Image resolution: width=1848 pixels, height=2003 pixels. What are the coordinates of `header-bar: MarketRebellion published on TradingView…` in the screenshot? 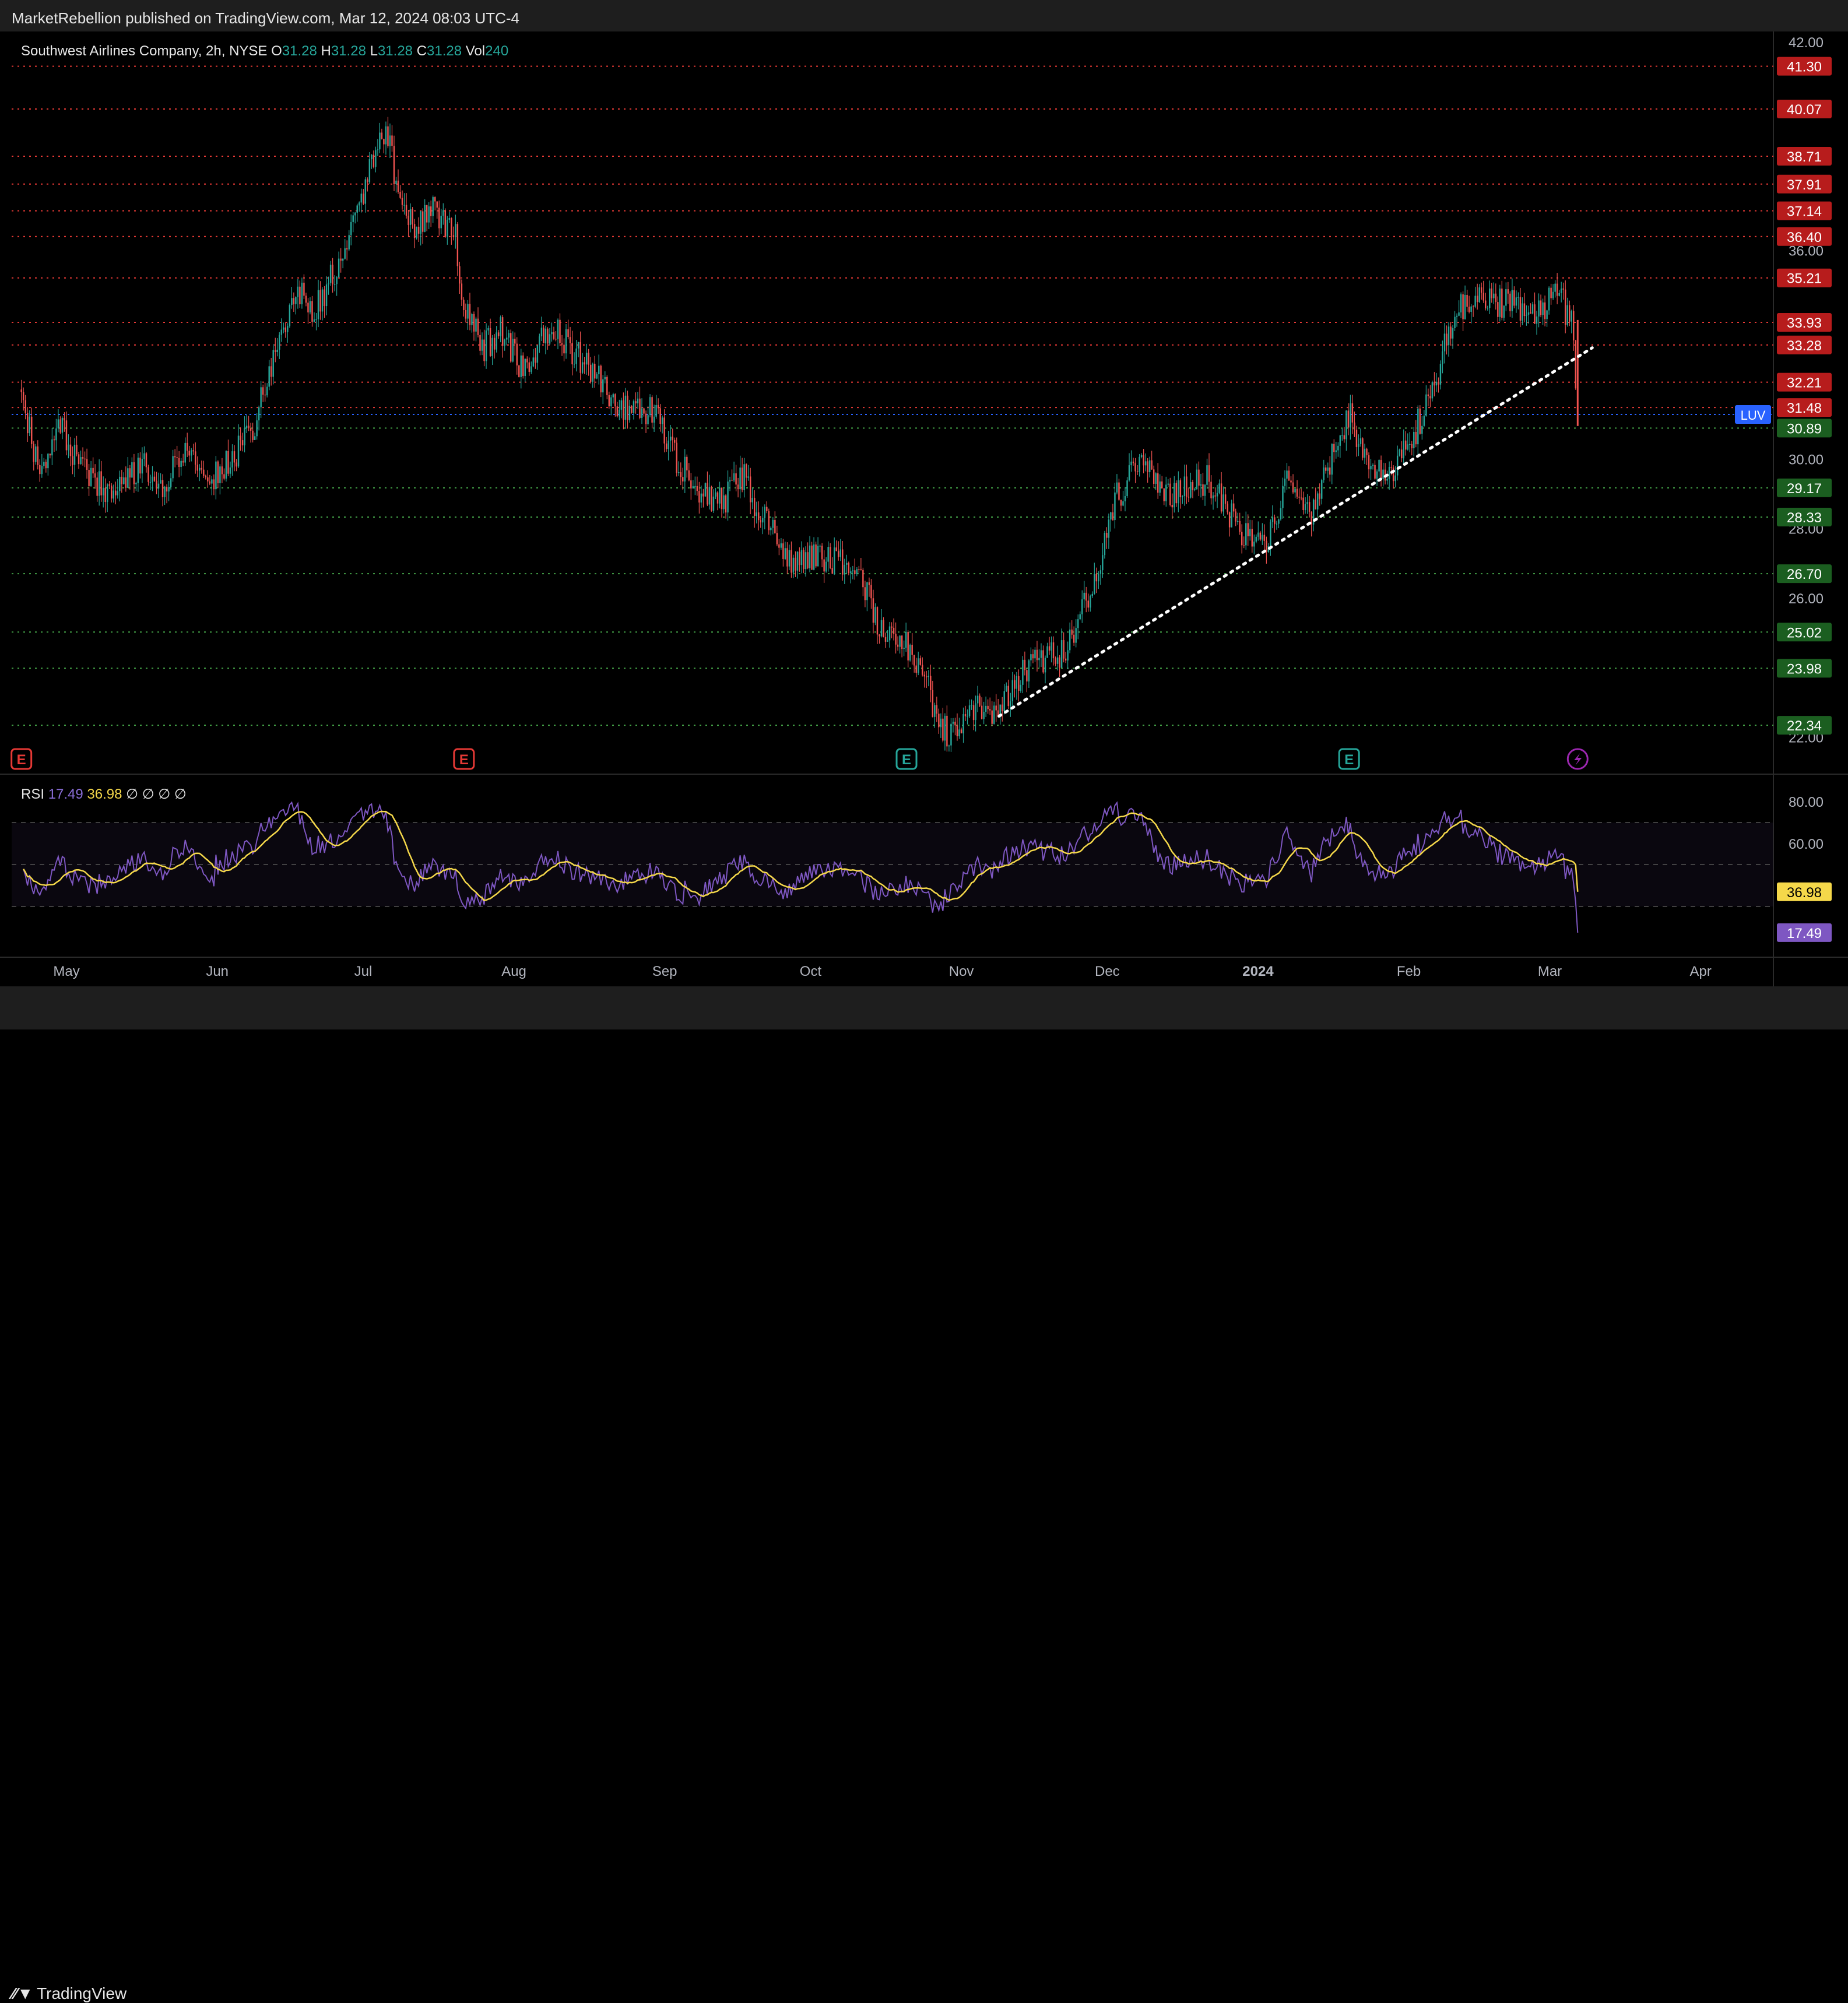 It's located at (924, 15).